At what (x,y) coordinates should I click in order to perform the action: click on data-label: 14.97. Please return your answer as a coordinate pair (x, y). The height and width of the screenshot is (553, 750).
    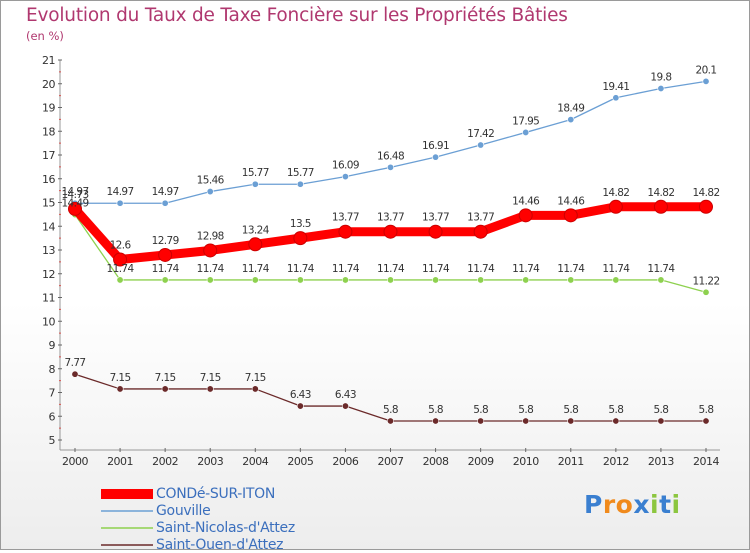
    Looking at the image, I should click on (165, 192).